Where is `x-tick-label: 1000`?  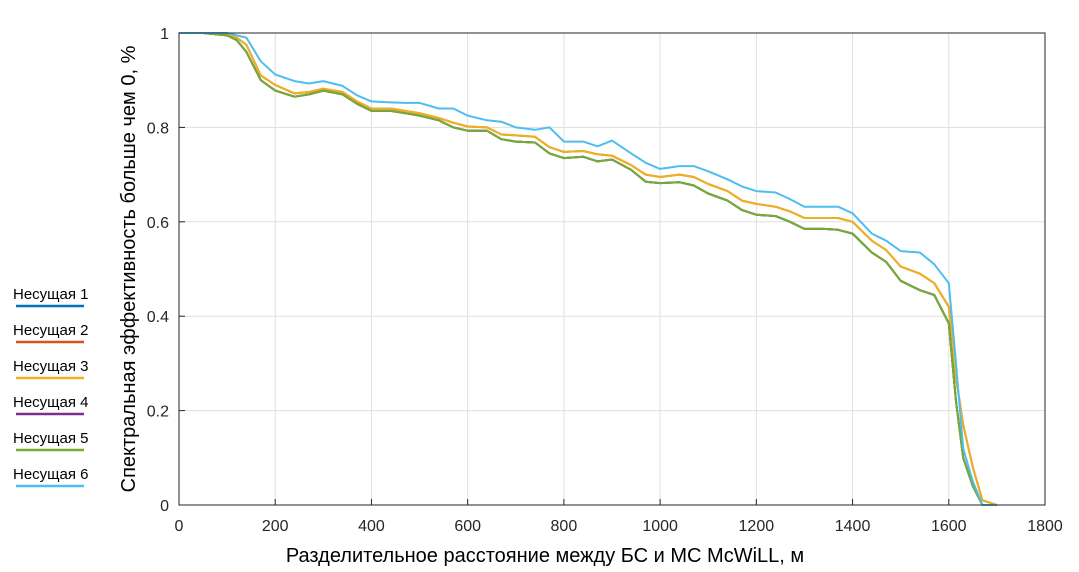
x-tick-label: 1000 is located at coordinates (660, 526).